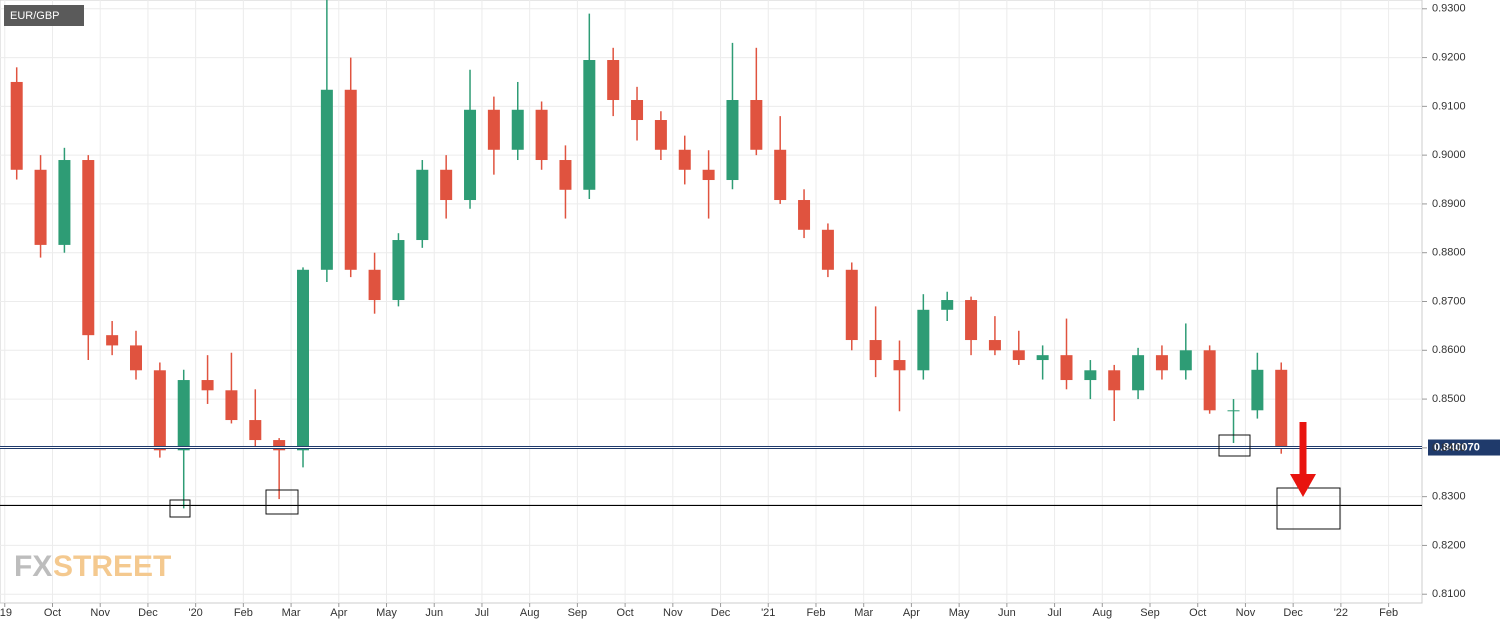 The height and width of the screenshot is (626, 1501). Describe the element at coordinates (1449, 448) in the screenshot. I see `y-tick-label: 0.8400` at that location.